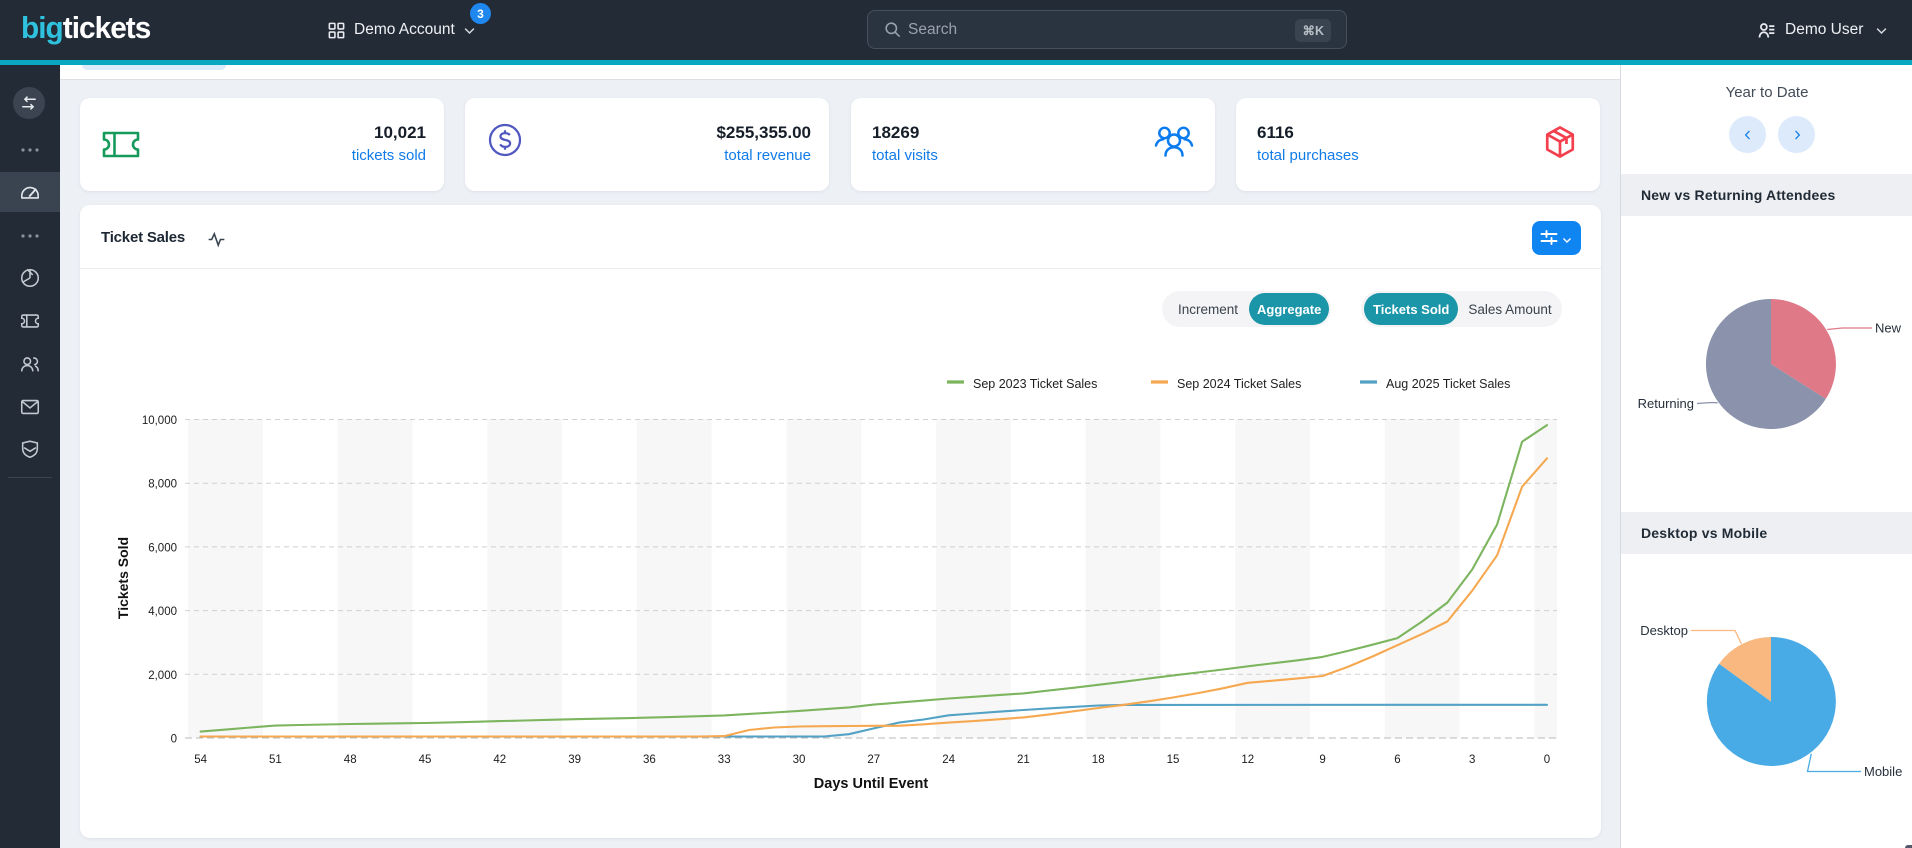 The width and height of the screenshot is (1912, 848). I want to click on svg-text: 6, so click(1397, 760).